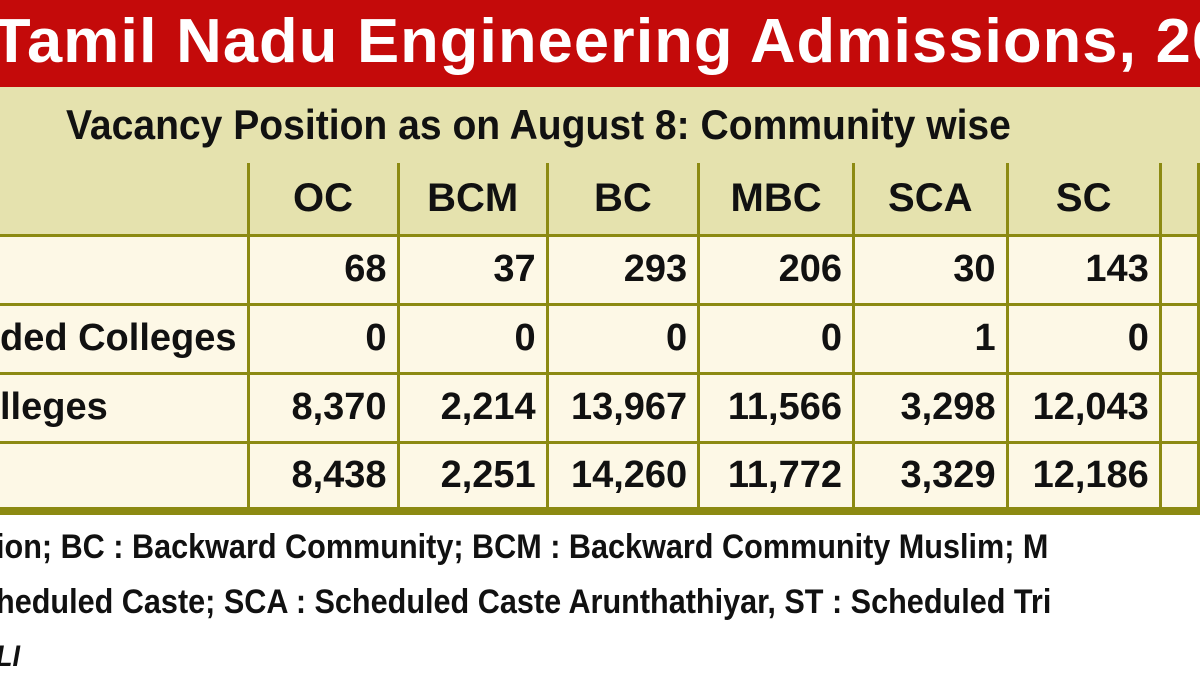  What do you see at coordinates (1083, 477) in the screenshot?
I see `table-cell: 12,186` at bounding box center [1083, 477].